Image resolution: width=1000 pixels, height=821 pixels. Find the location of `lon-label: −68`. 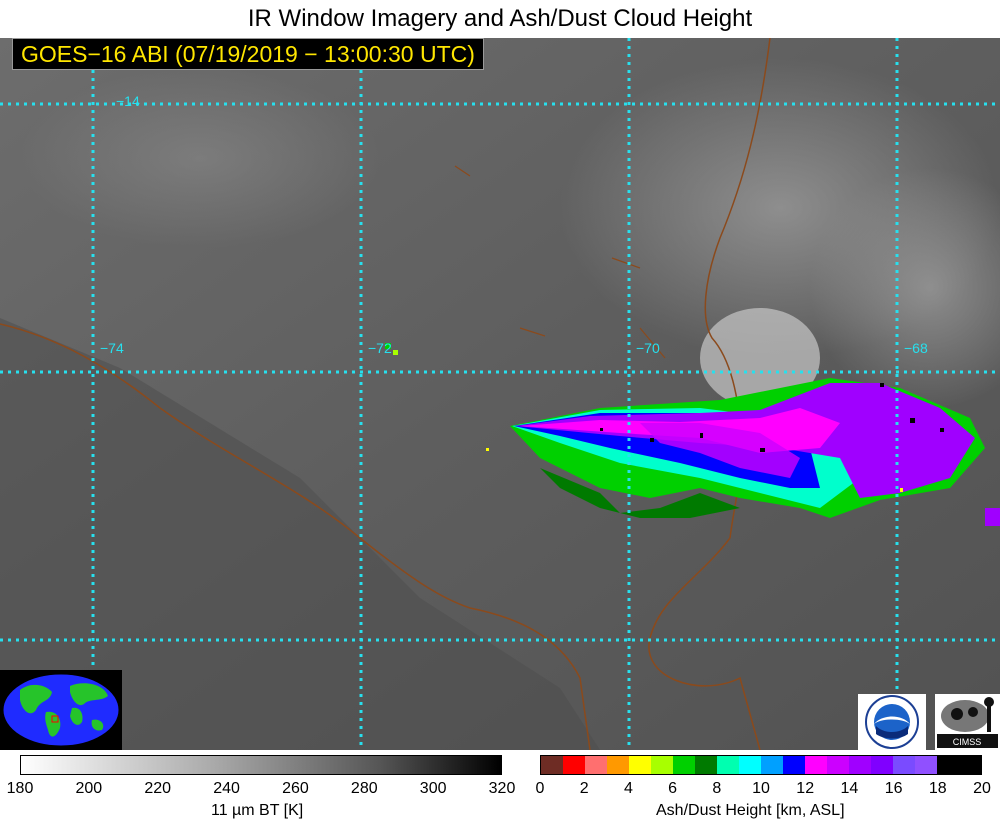

lon-label: −68 is located at coordinates (916, 348).